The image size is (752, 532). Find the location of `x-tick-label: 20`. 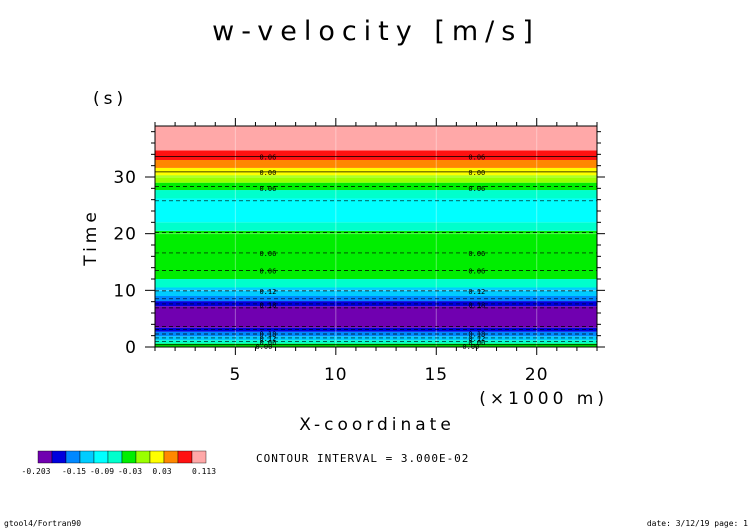

x-tick-label: 20 is located at coordinates (537, 375).